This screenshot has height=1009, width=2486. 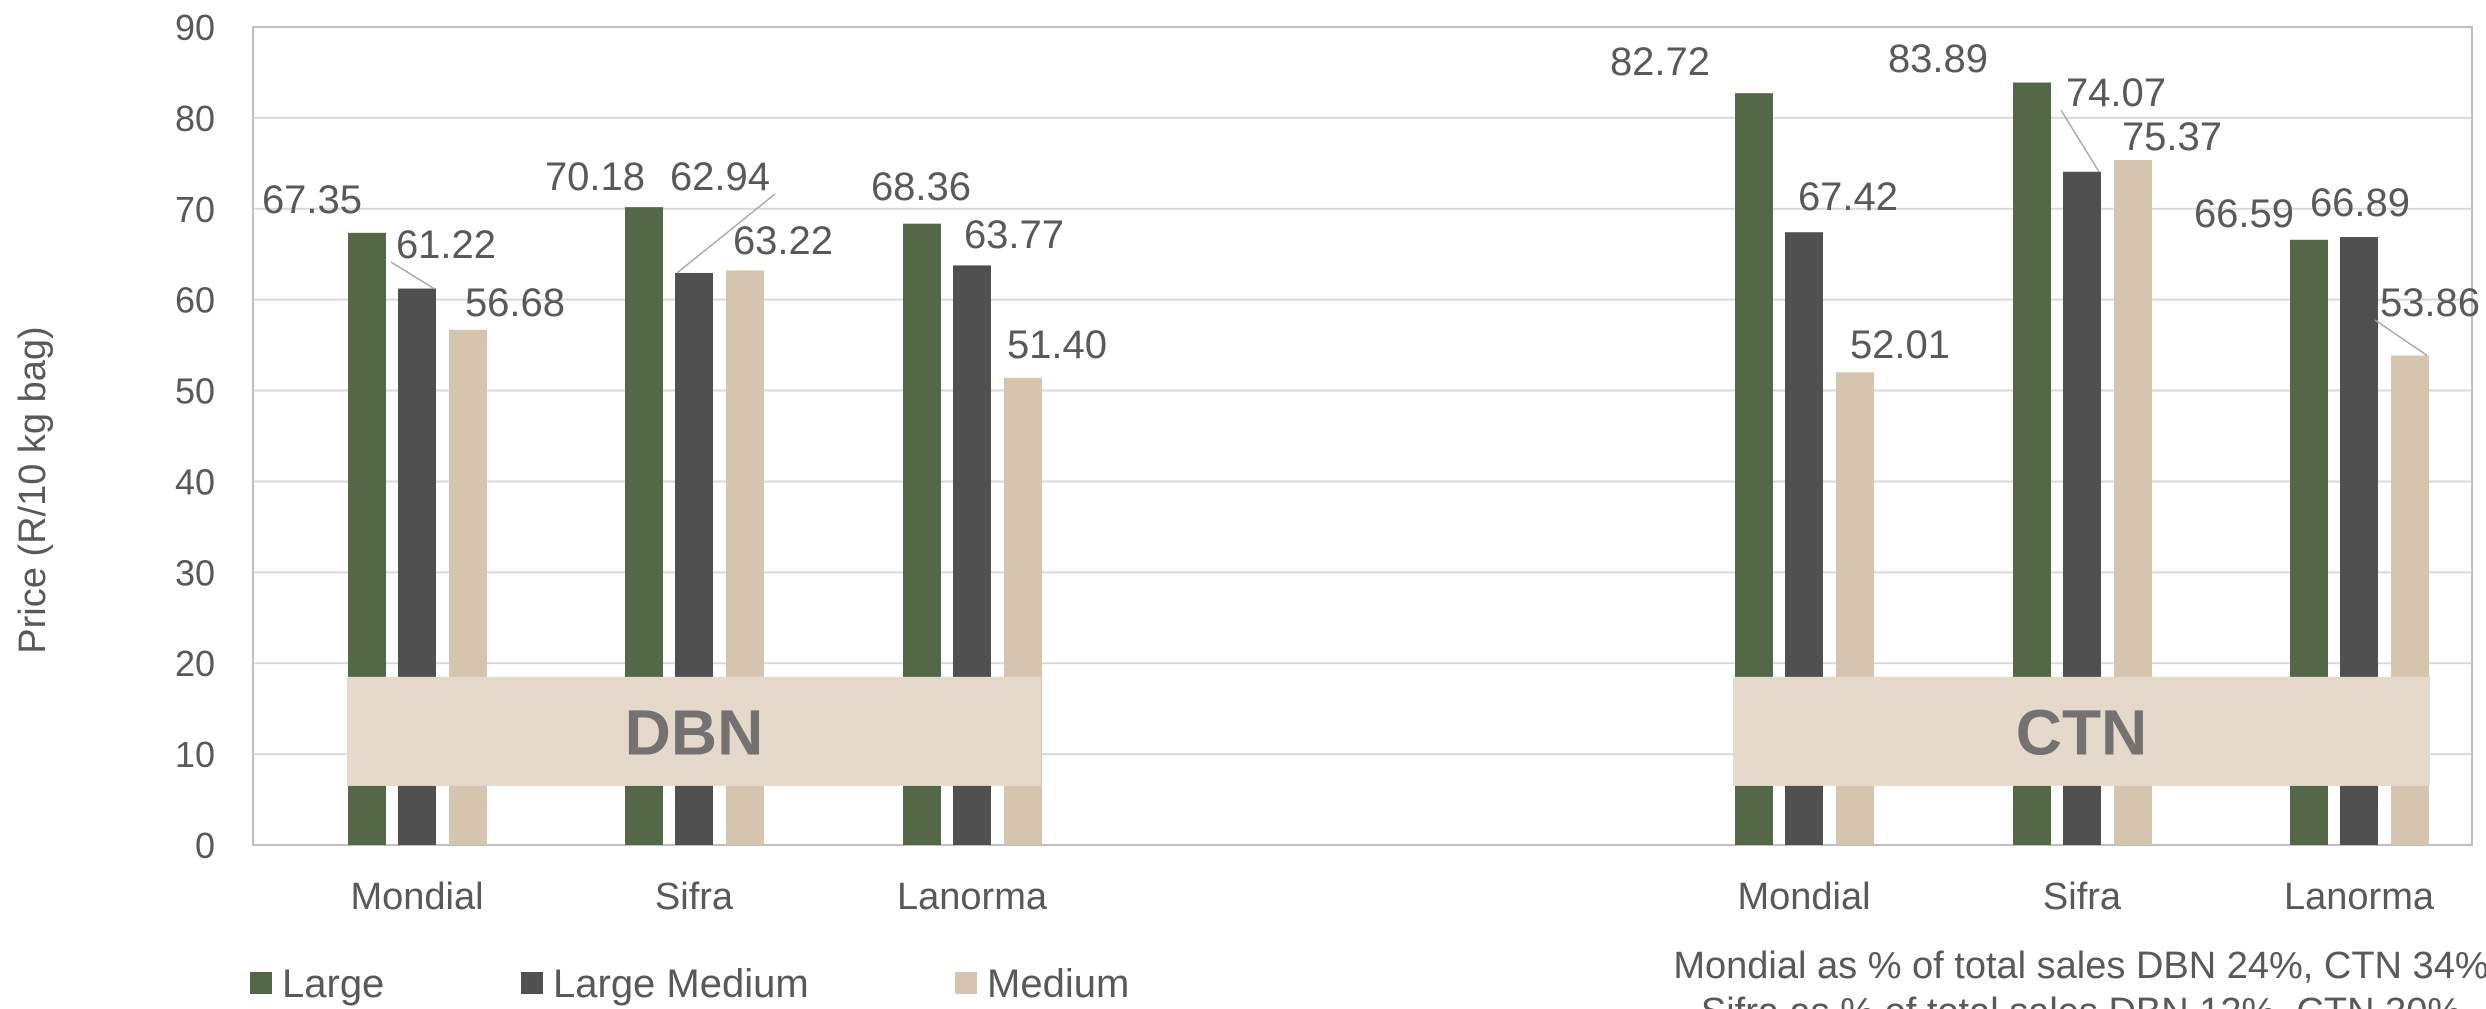 What do you see at coordinates (195, 572) in the screenshot?
I see `y-tick-label: 30` at bounding box center [195, 572].